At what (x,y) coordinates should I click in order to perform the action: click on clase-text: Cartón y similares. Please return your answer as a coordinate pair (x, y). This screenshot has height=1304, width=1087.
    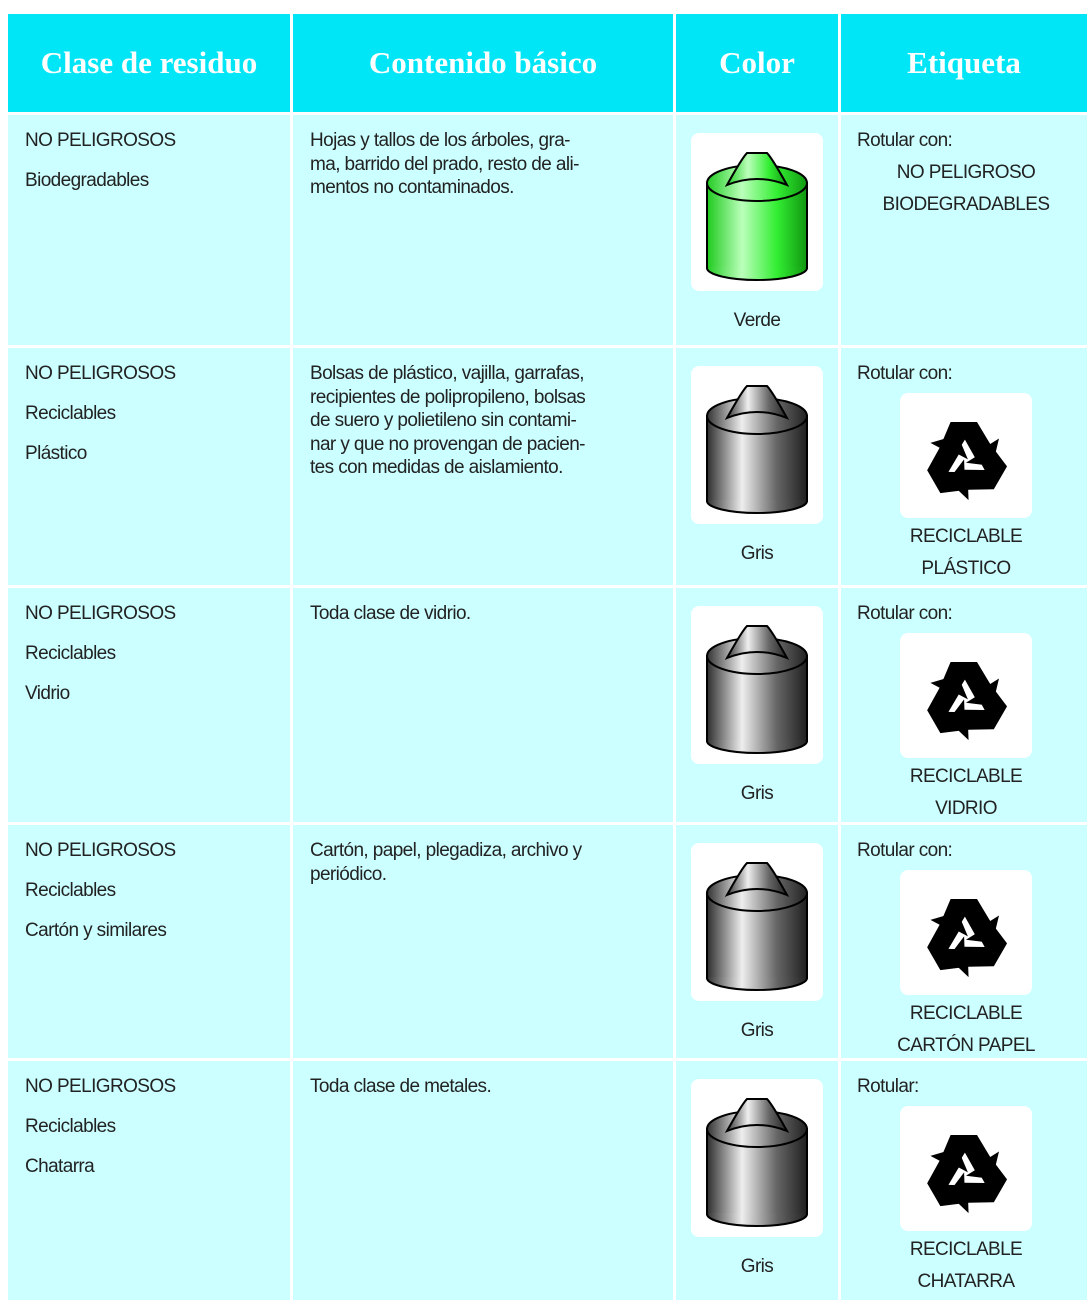
    Looking at the image, I should click on (96, 930).